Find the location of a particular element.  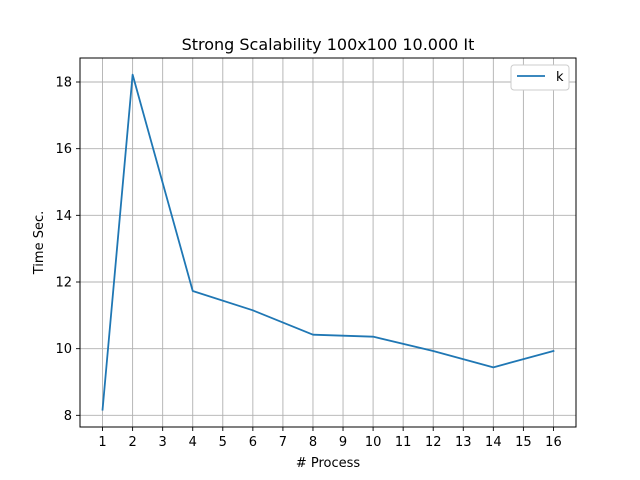

x-tick-label: 10 is located at coordinates (373, 442).